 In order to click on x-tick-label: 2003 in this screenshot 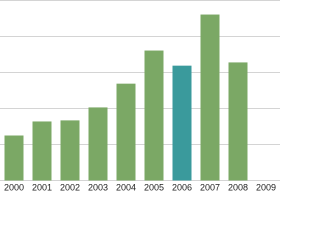, I will do `click(98, 187)`.